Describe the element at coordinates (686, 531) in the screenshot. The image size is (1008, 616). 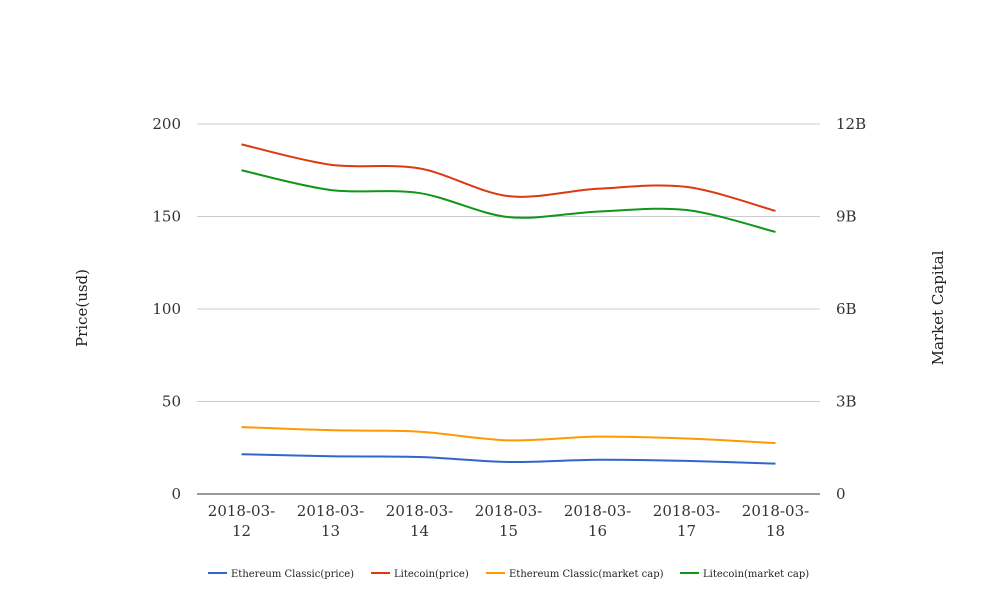
I see `x-tick-label-line: 17` at that location.